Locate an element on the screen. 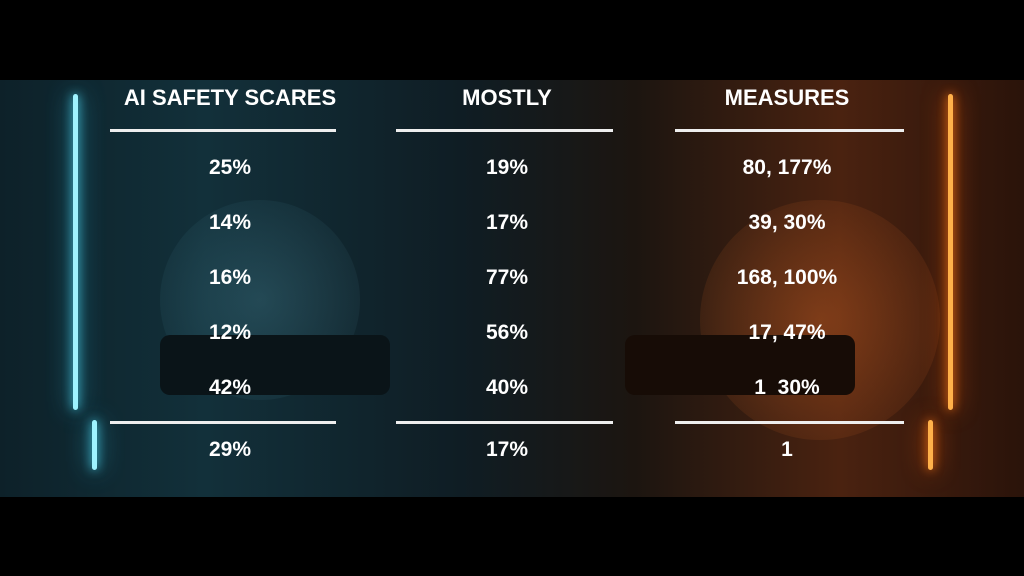 Image resolution: width=1024 pixels, height=576 pixels. column-header: AI SAFETY SCARES is located at coordinates (230, 97).